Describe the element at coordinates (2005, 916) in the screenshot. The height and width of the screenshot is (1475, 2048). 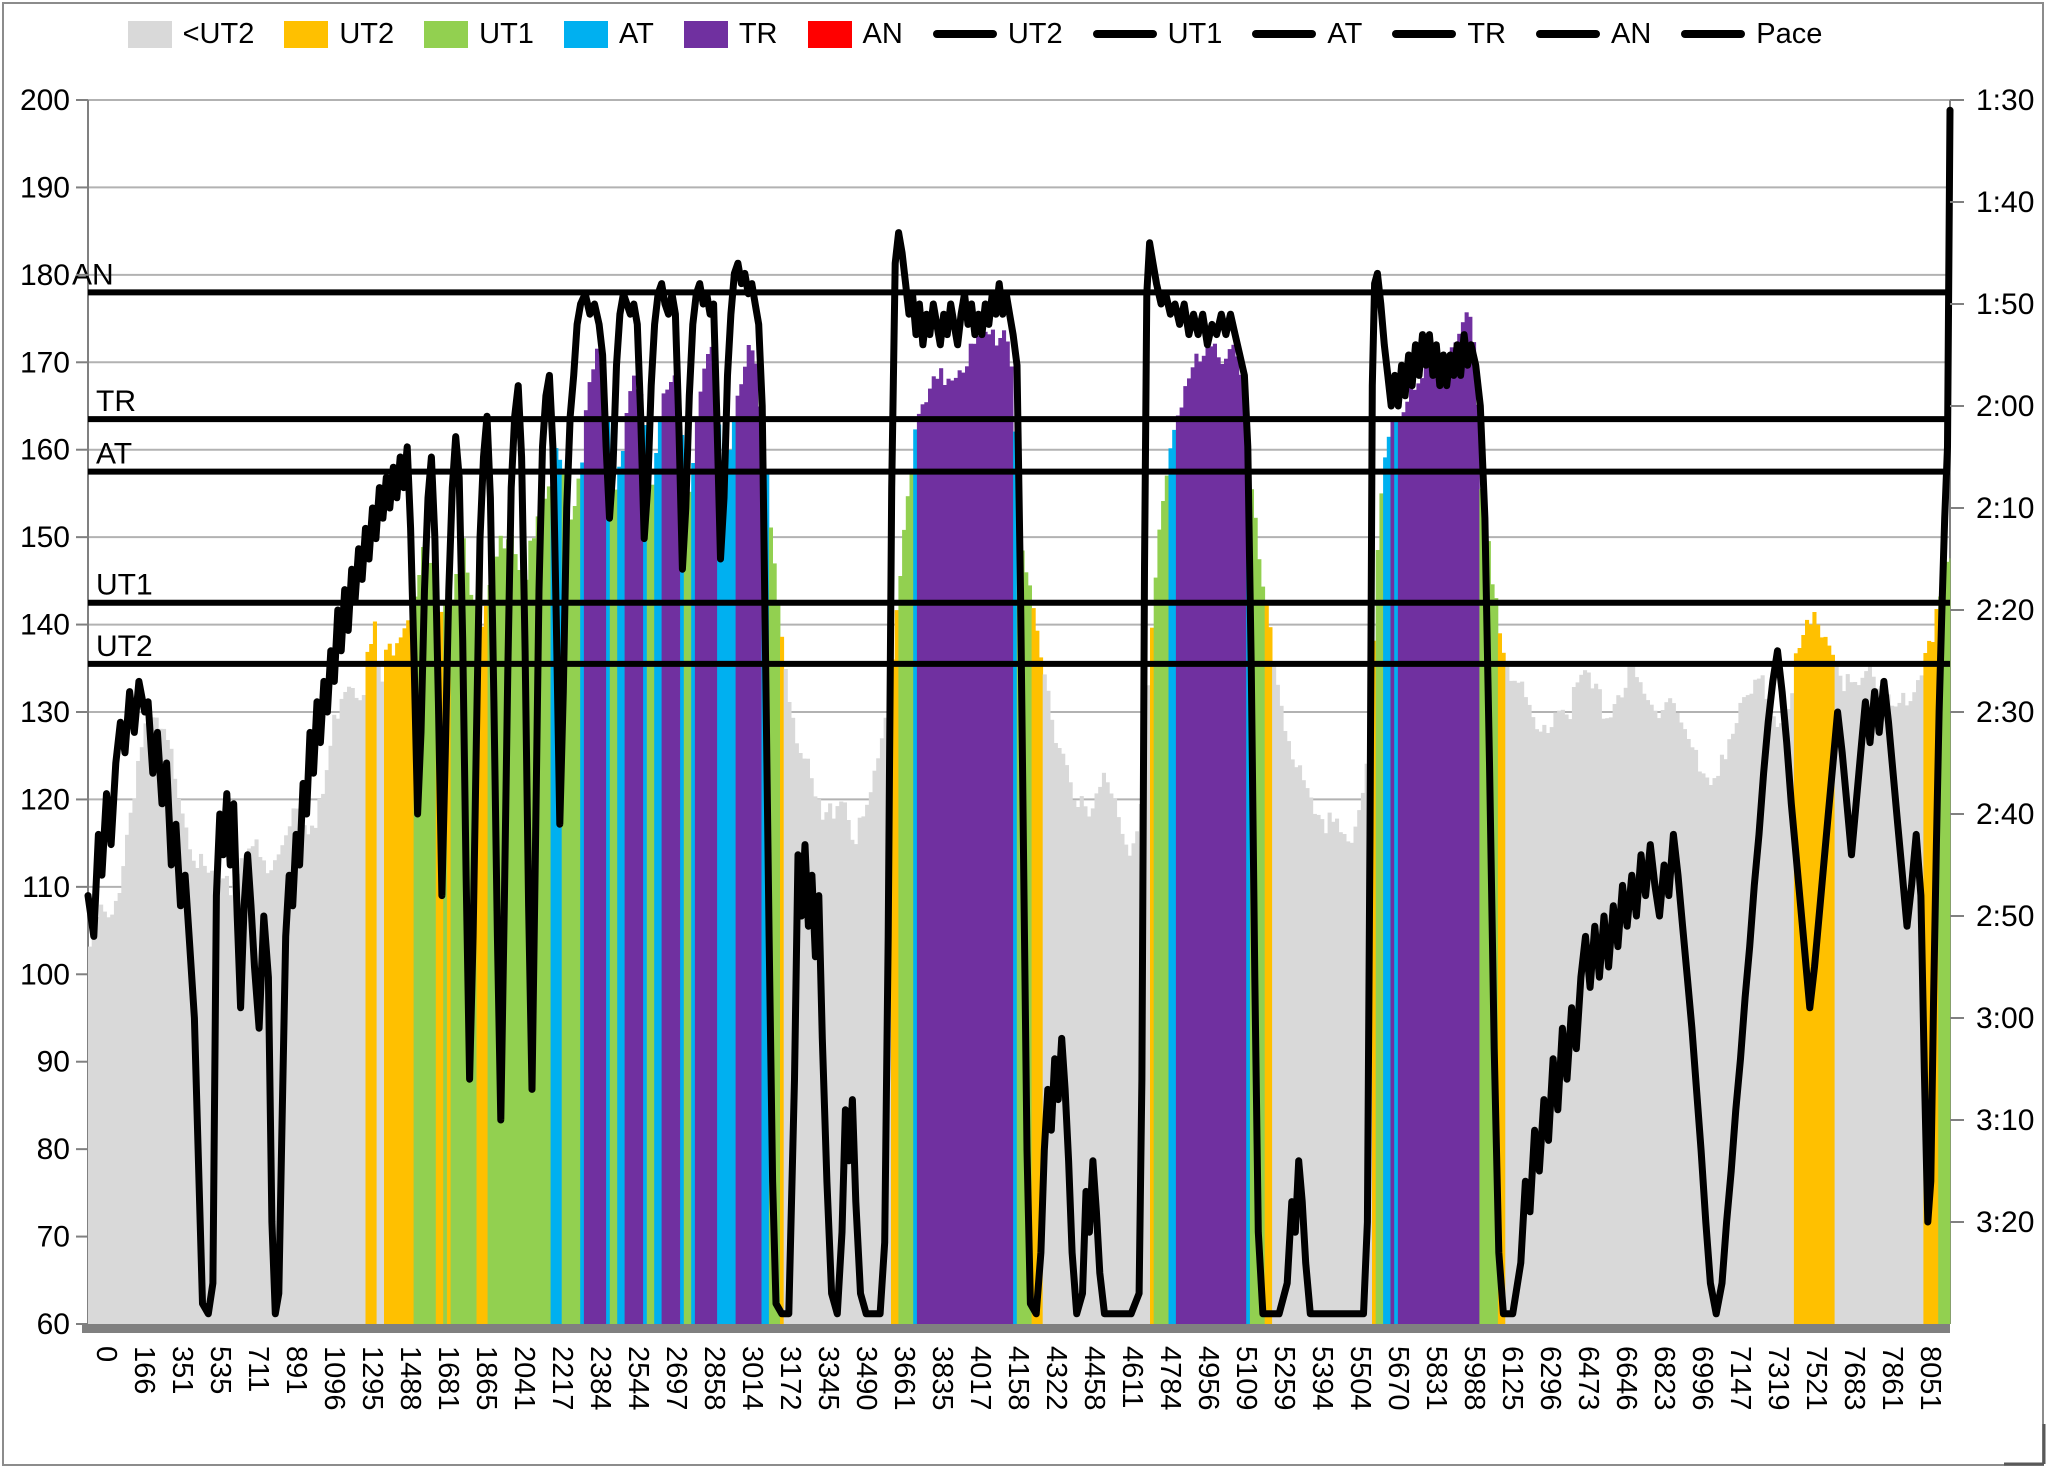
I see `right-axis-label: 2:50` at that location.